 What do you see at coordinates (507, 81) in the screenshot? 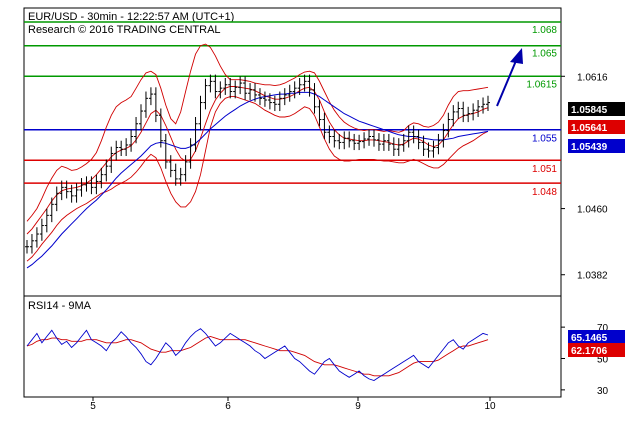
I see `forecast-arrow-shaft` at bounding box center [507, 81].